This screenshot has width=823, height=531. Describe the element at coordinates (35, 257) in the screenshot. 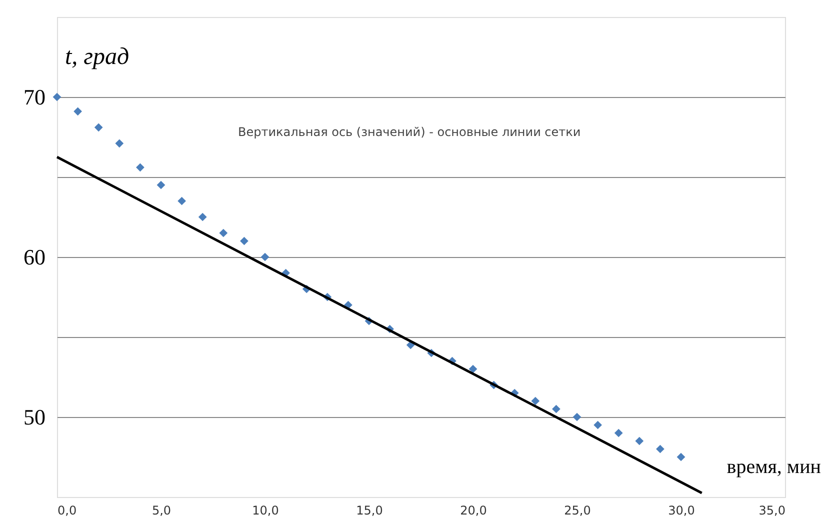

I see `y-tick-label: 60` at that location.